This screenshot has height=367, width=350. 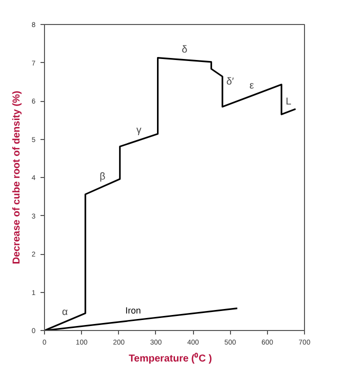 I want to click on y-axis-title: Decrease of cube root of density (%), so click(x=17, y=177).